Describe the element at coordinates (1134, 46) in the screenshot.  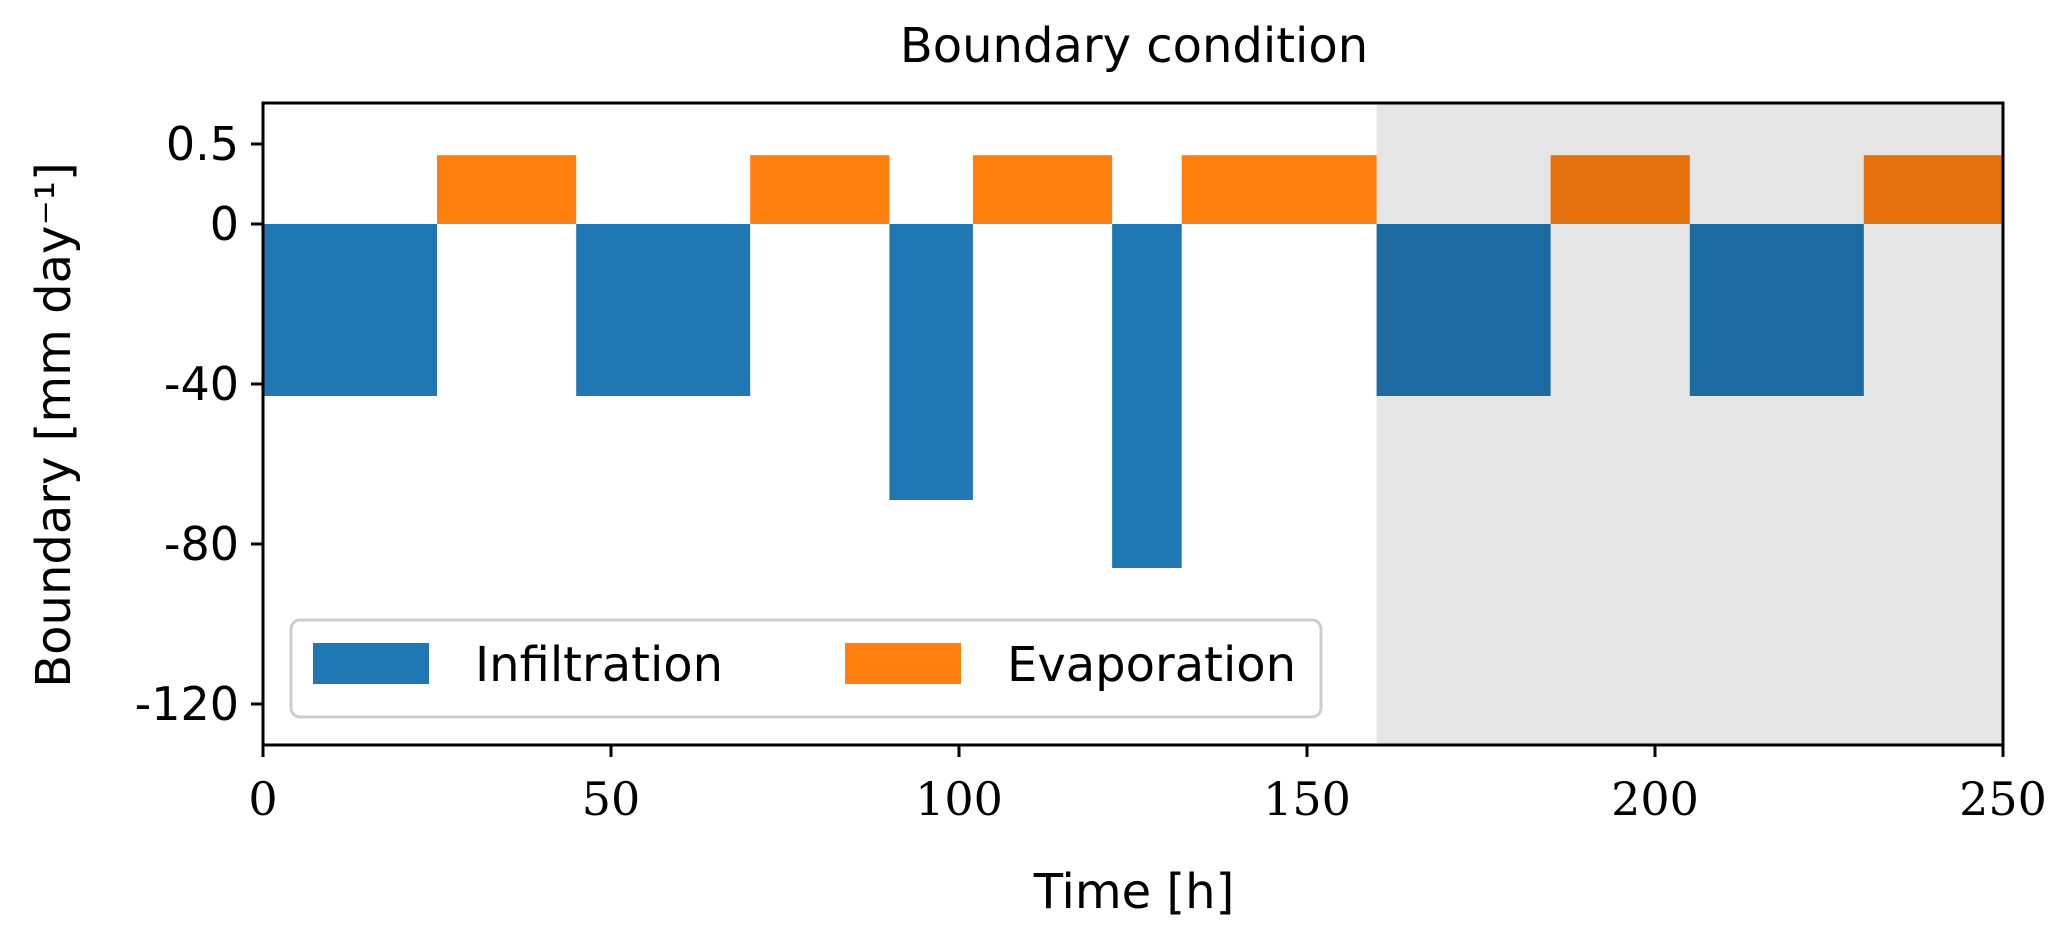
I see `chart-title: Boundary condition` at that location.